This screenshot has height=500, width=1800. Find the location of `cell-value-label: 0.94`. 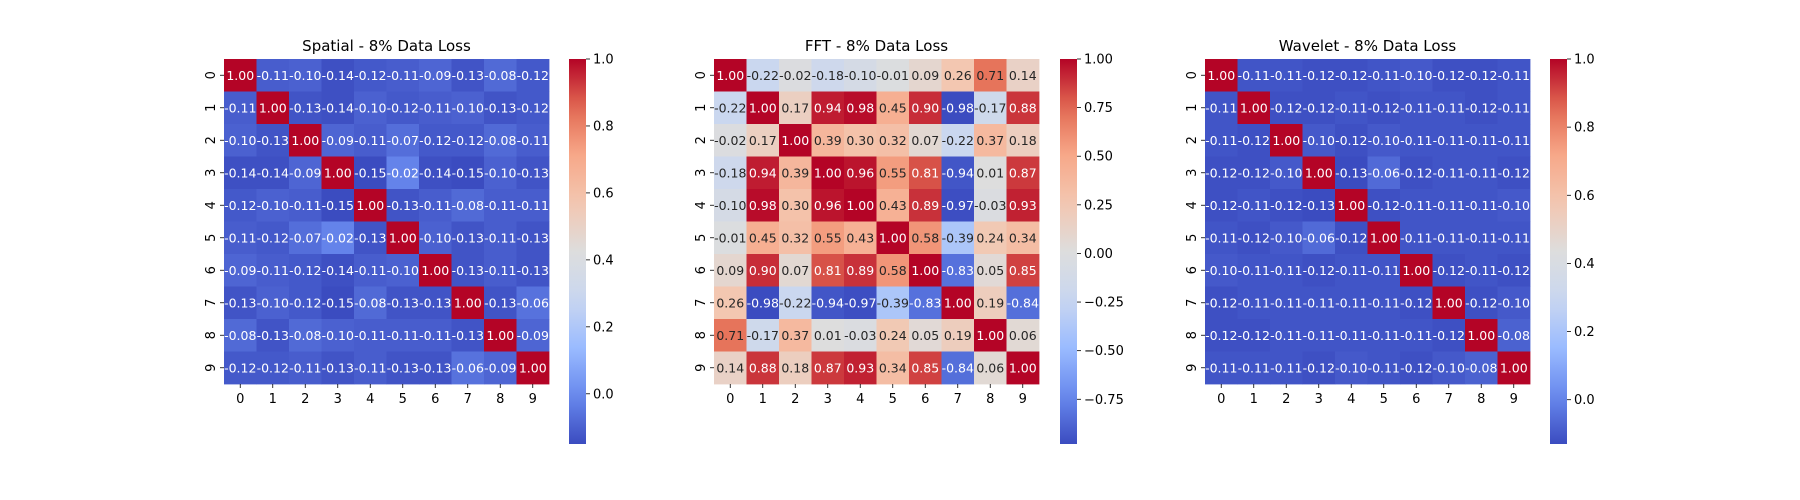

cell-value-label: 0.94 is located at coordinates (828, 107).